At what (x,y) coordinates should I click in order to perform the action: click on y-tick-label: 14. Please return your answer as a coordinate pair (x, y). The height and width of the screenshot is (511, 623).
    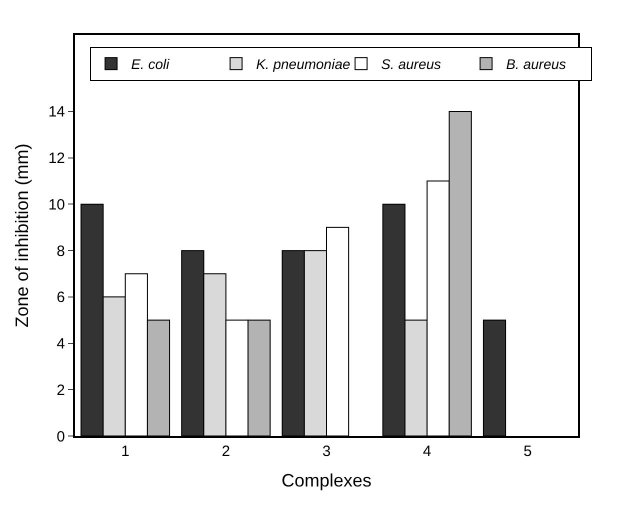
    Looking at the image, I should click on (56, 112).